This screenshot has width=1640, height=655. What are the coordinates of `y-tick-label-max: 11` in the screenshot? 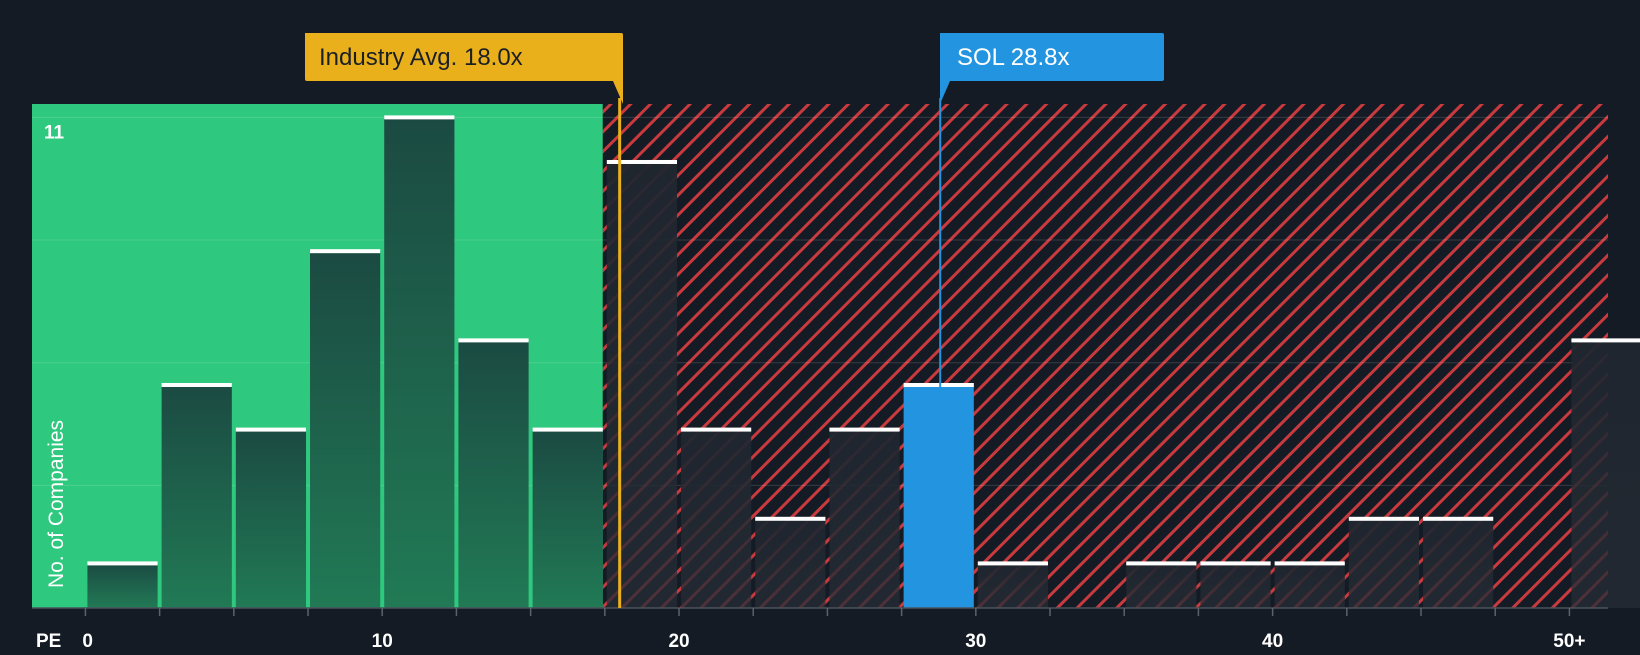 It's located at (54, 132).